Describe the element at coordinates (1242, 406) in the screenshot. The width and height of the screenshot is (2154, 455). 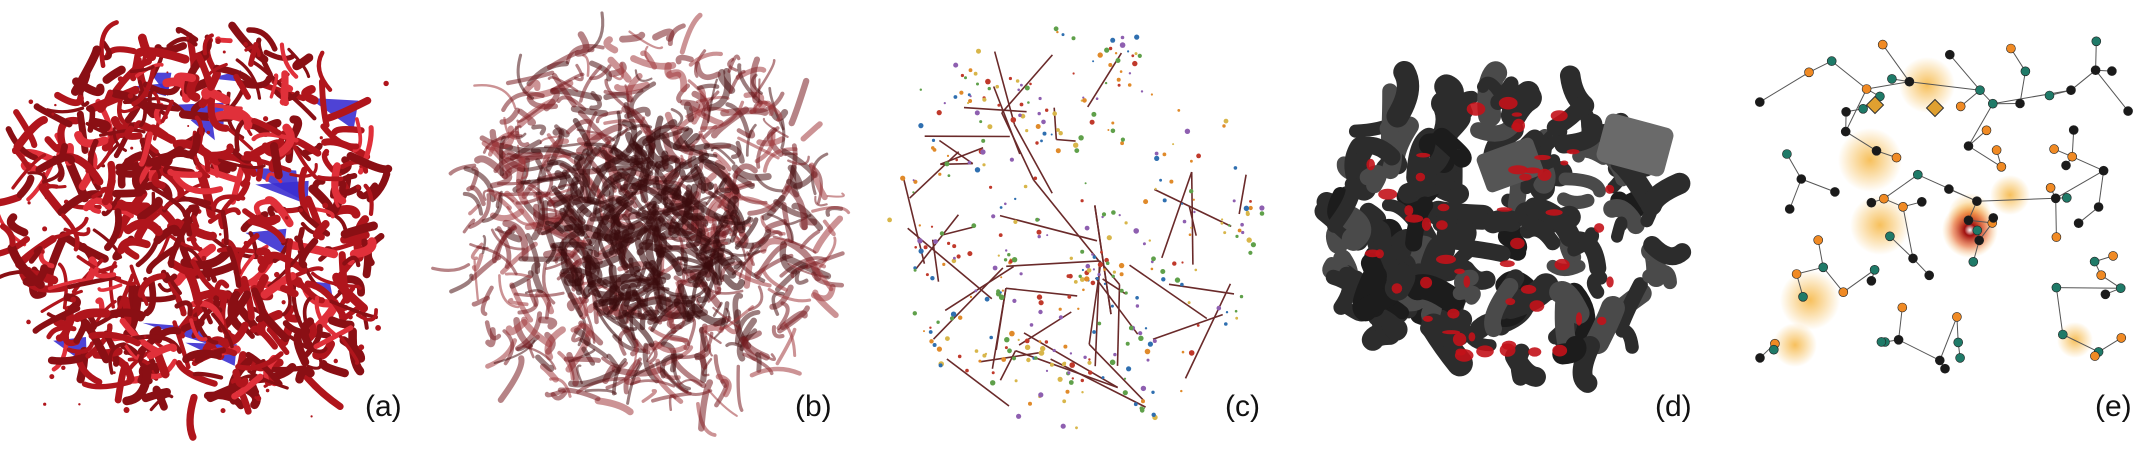
I see `panel-c-label: (c)` at that location.